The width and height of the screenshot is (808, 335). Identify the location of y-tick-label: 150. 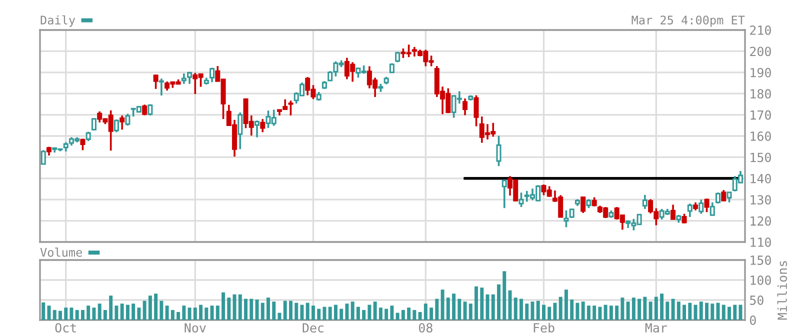
(760, 260).